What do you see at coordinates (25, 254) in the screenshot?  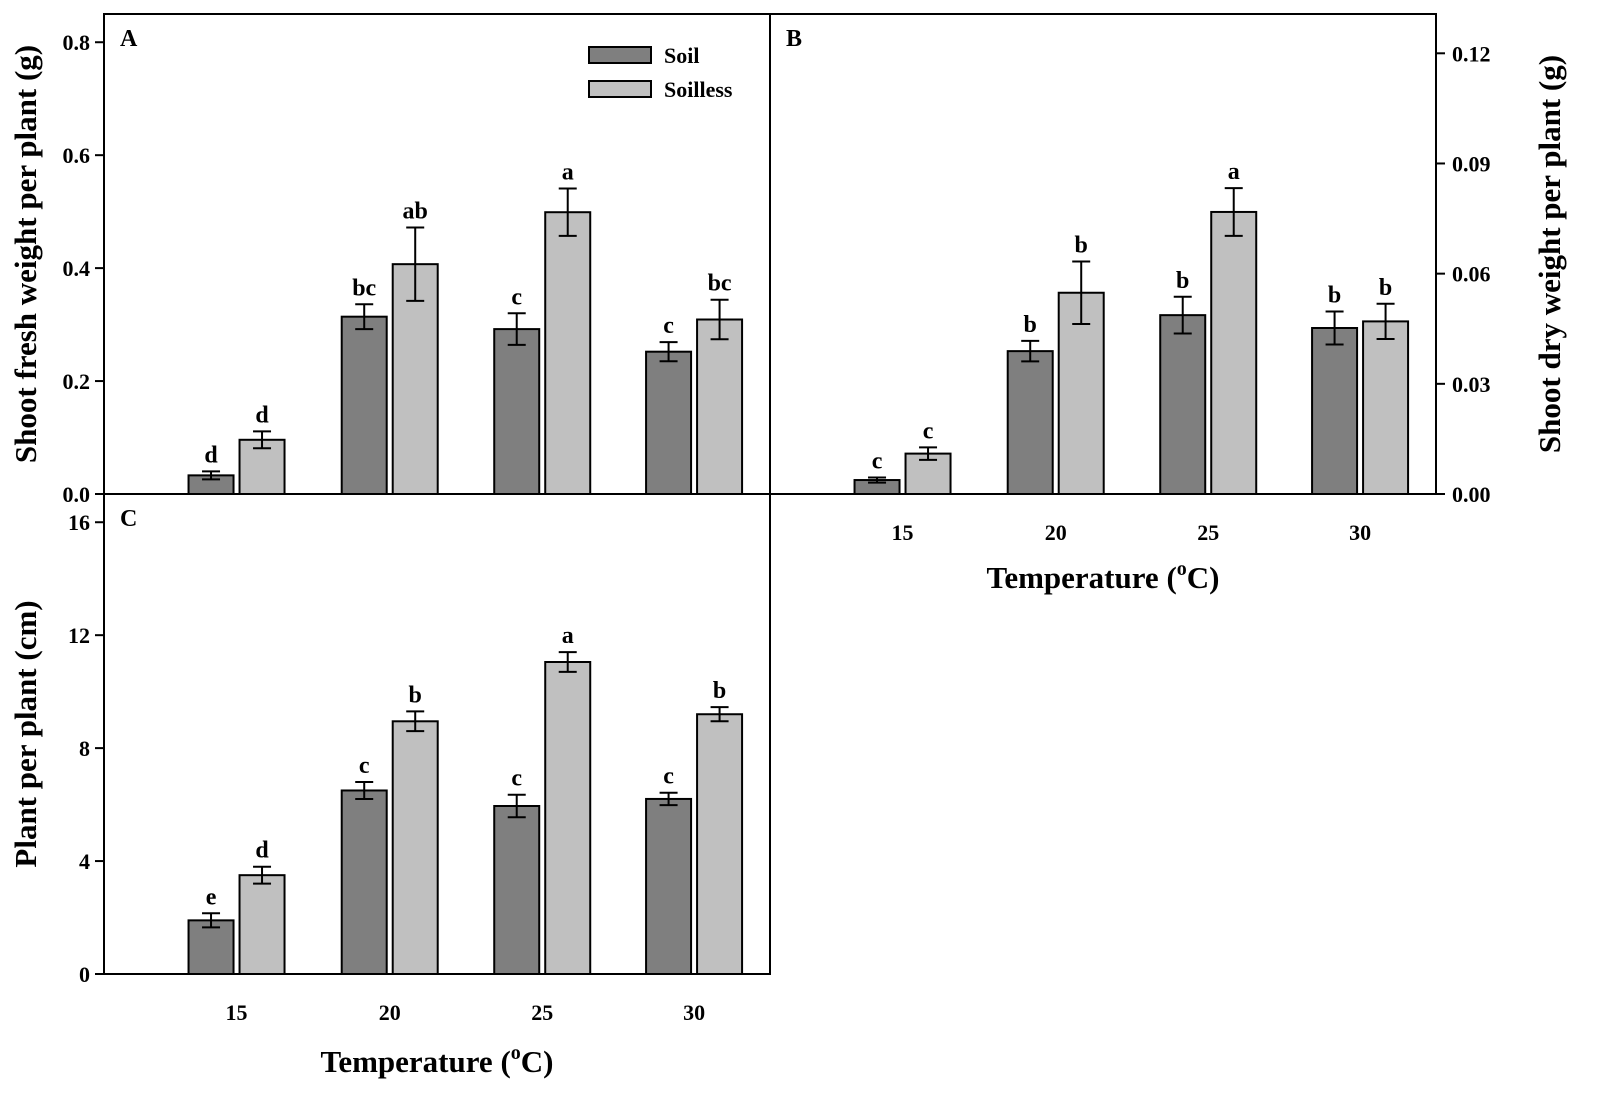 I see `y-axis-title-A: Shoot fresh weight per plant (g)` at bounding box center [25, 254].